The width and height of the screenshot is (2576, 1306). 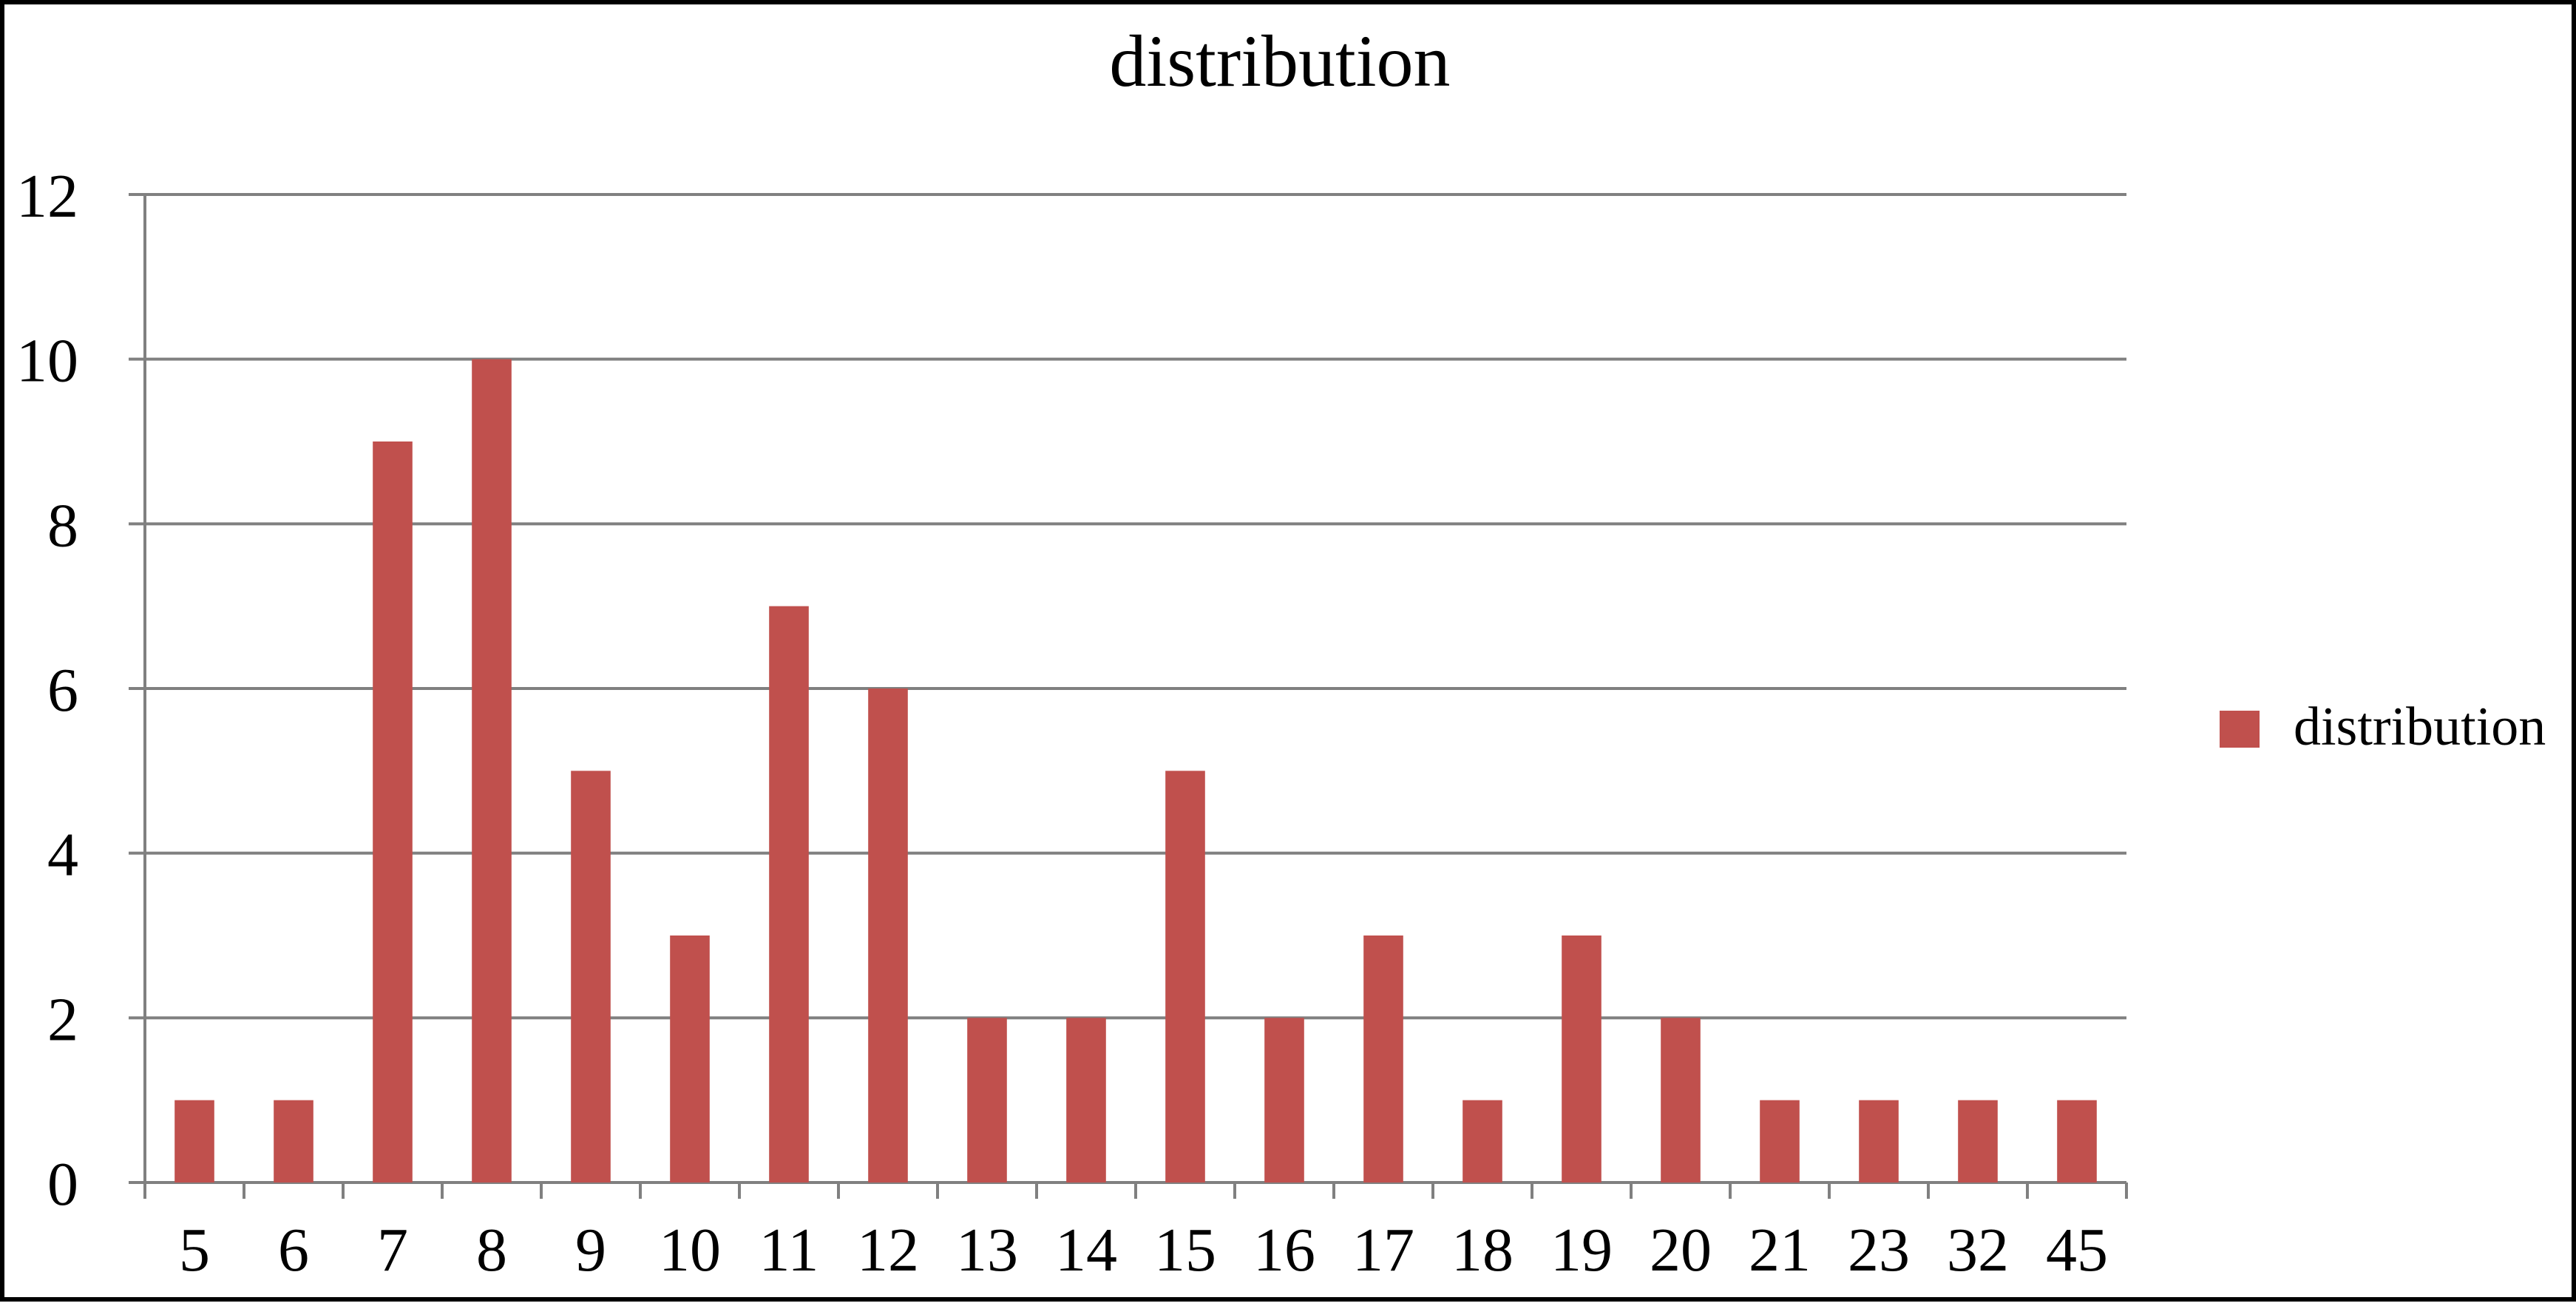 What do you see at coordinates (987, 1250) in the screenshot?
I see `x-tick-label-13: 13` at bounding box center [987, 1250].